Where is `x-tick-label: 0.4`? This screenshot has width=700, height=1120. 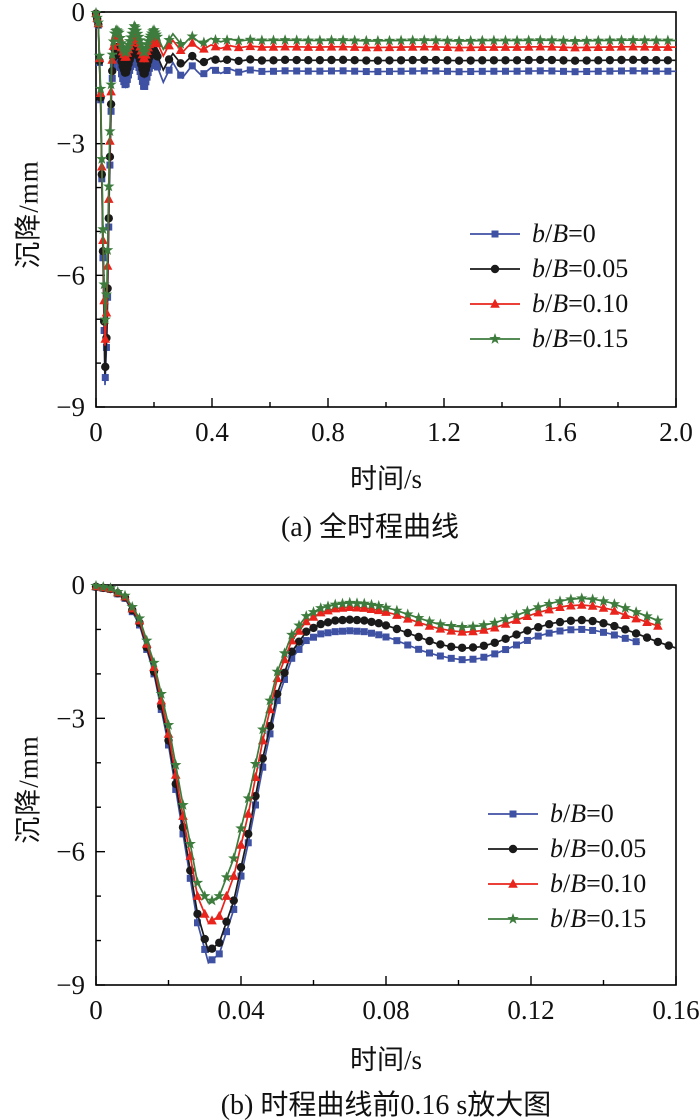 x-tick-label: 0.4 is located at coordinates (212, 432).